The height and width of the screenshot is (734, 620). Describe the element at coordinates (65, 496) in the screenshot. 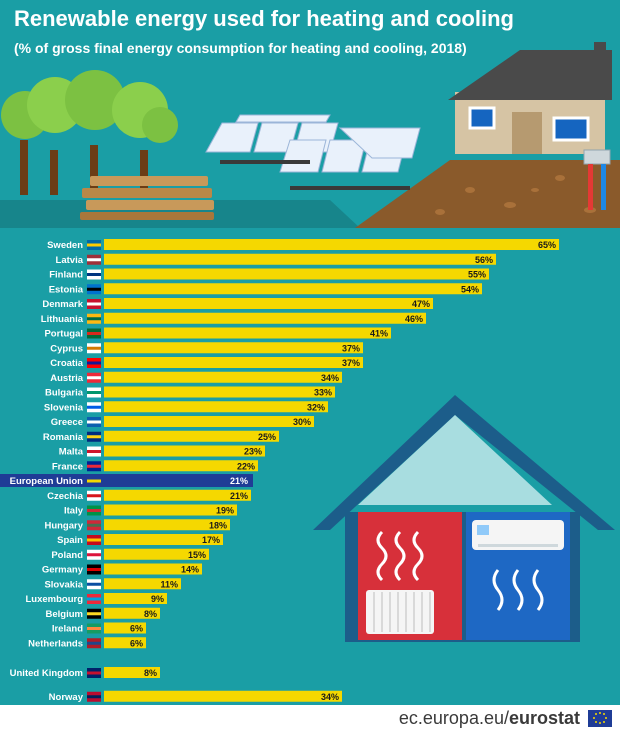

I see `category-label: Czechia` at that location.